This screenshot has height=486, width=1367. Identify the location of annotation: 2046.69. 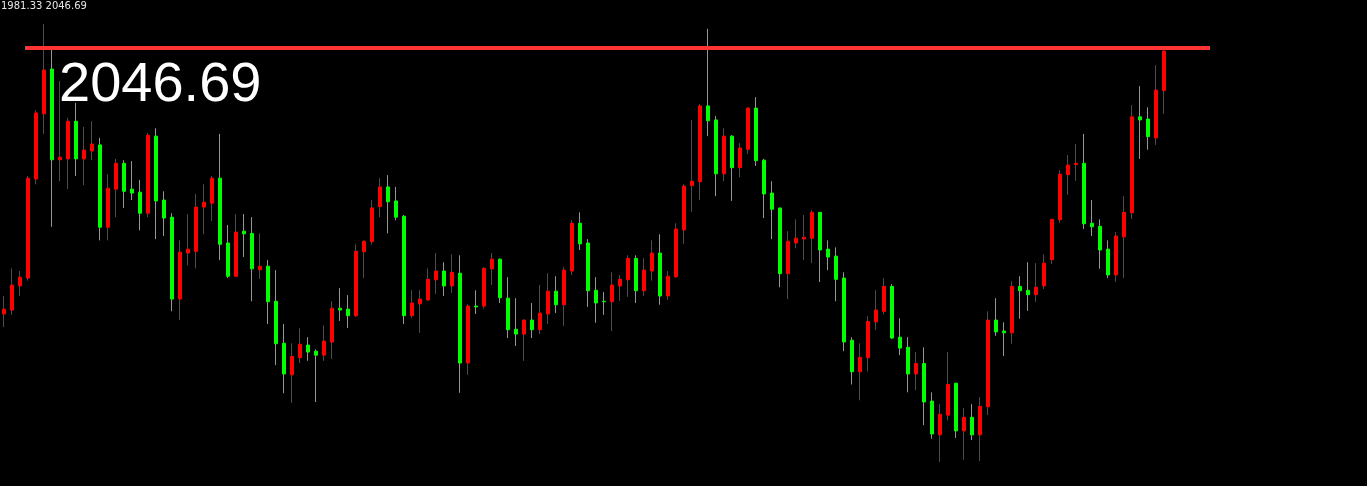
(160, 81).